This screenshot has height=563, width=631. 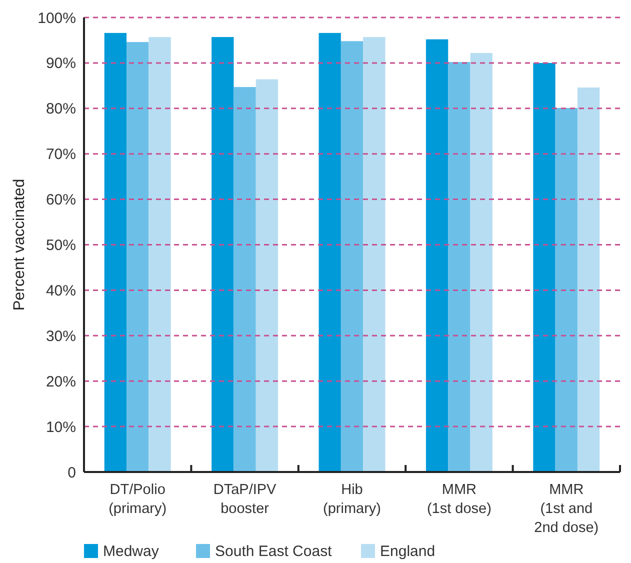 I want to click on x-tick-label: DTaP/IPV booster, so click(x=245, y=499).